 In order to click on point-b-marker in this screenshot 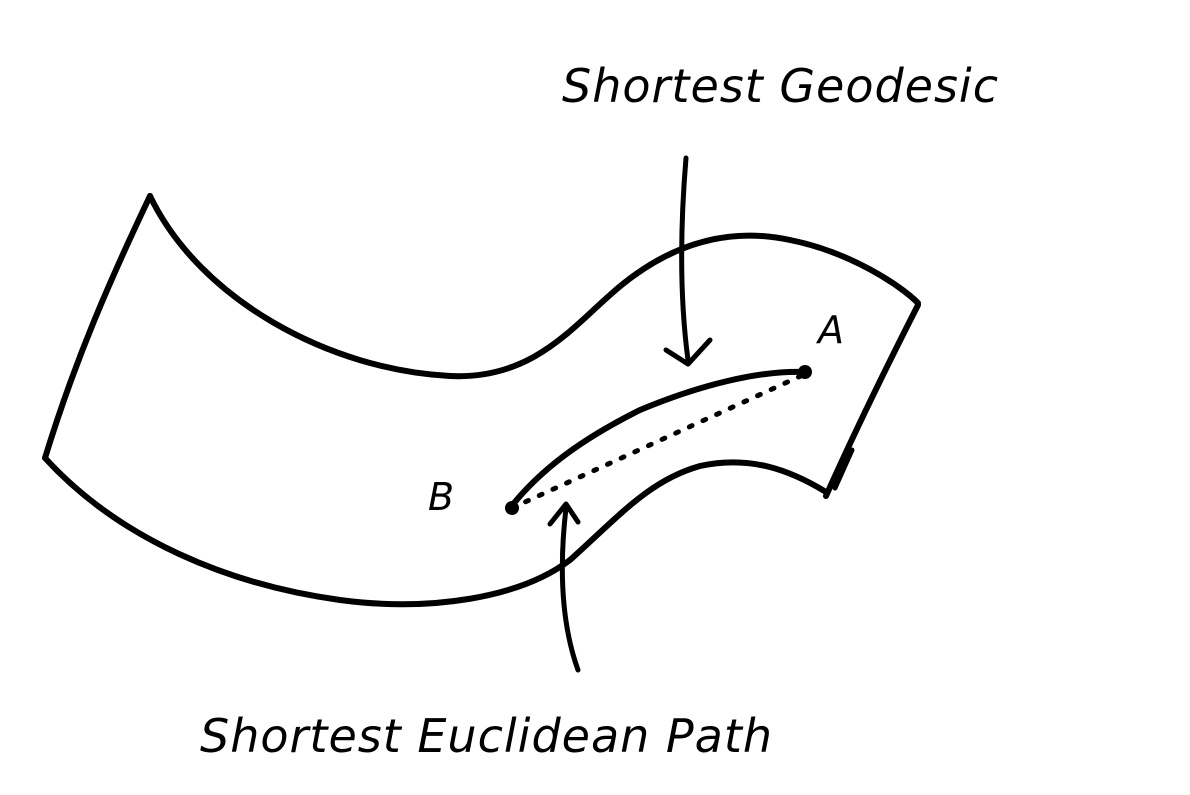, I will do `click(512, 508)`.